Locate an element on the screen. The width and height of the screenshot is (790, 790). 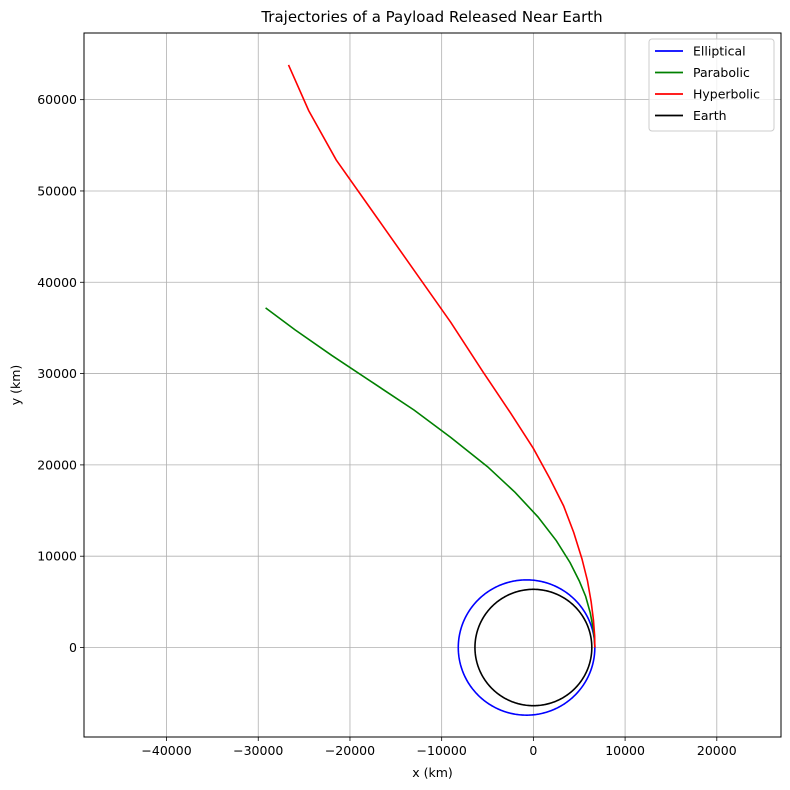
legend: Elliptical Parabolic Hyperbolic Earth is located at coordinates (711, 85).